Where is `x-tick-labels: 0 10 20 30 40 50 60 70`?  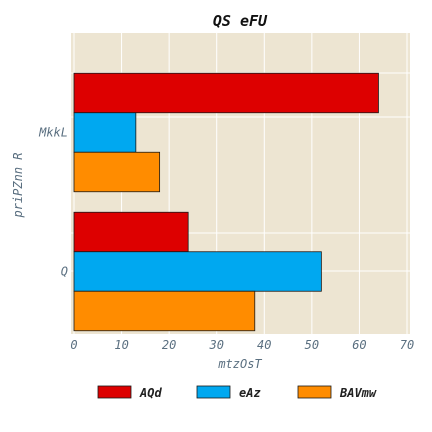 x-tick-labels: 0 10 20 30 40 50 60 70 is located at coordinates (242, 345).